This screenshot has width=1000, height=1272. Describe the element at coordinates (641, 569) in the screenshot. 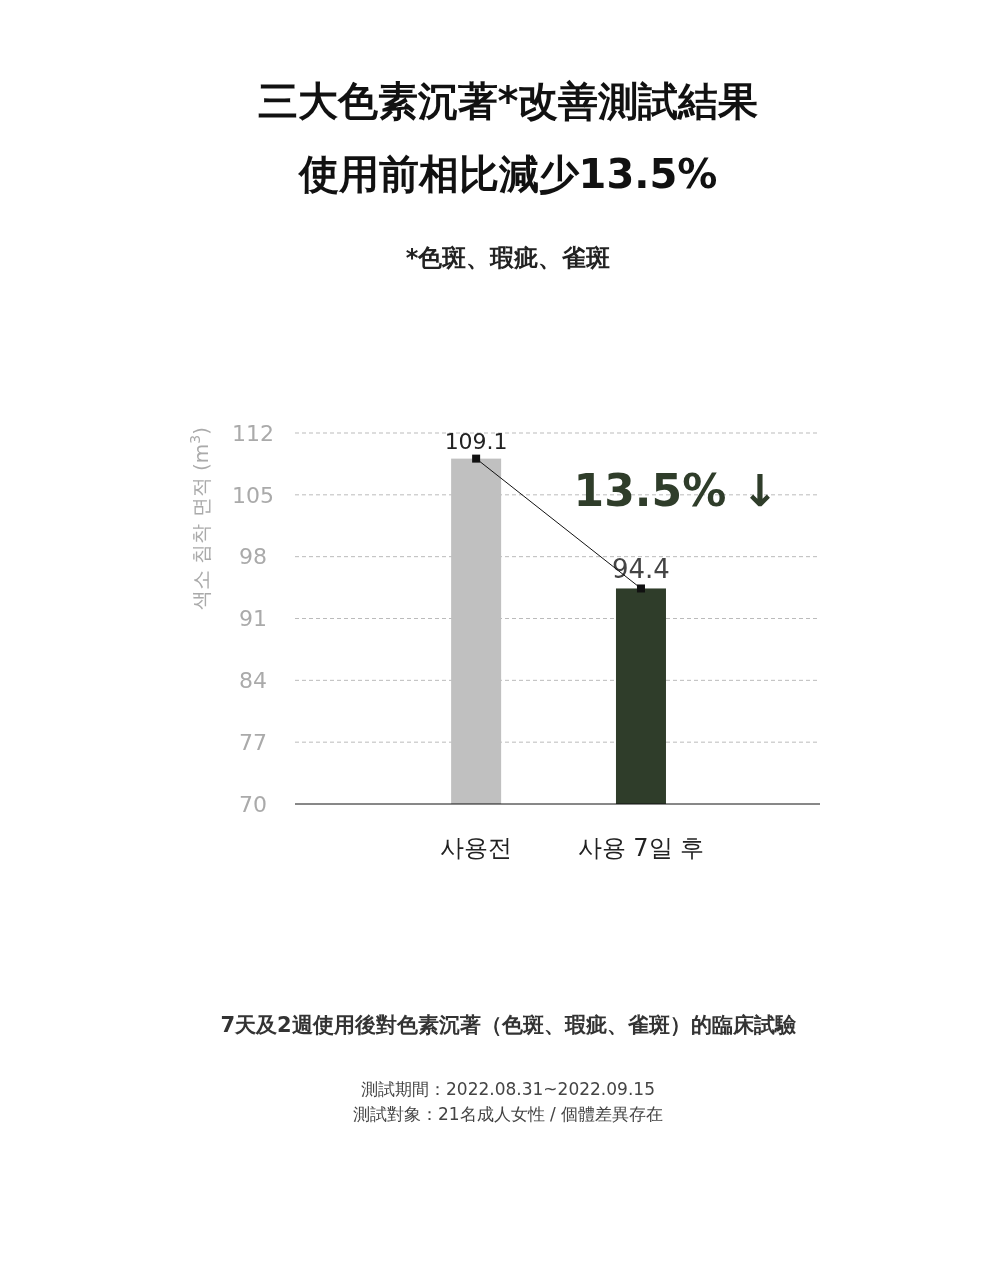

I see `data-label: 94.4` at that location.